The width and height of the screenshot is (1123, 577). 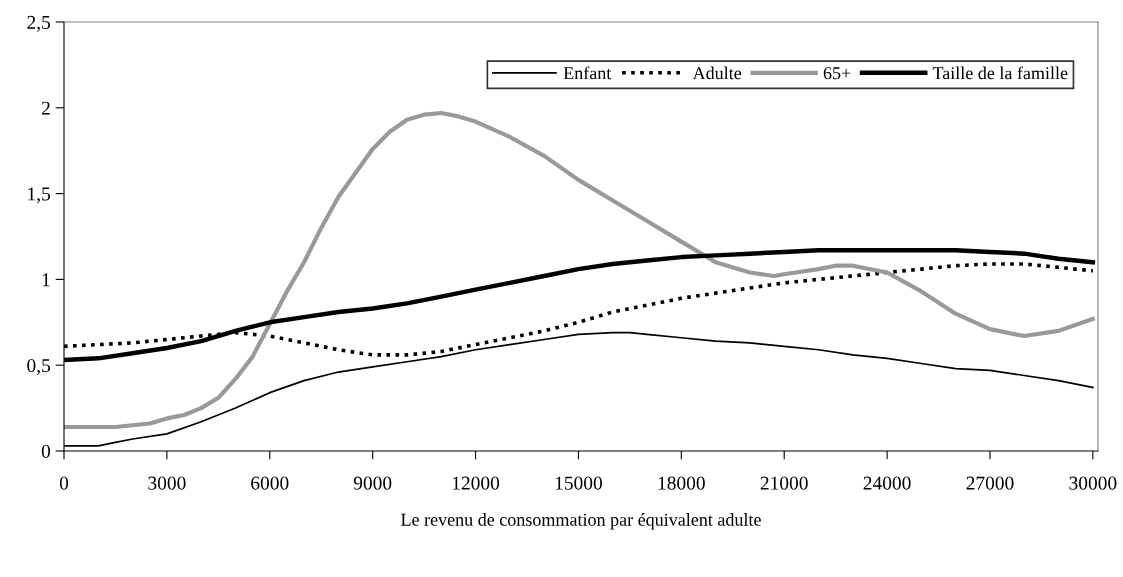 I want to click on x-tick-label: 0, so click(x=64, y=483).